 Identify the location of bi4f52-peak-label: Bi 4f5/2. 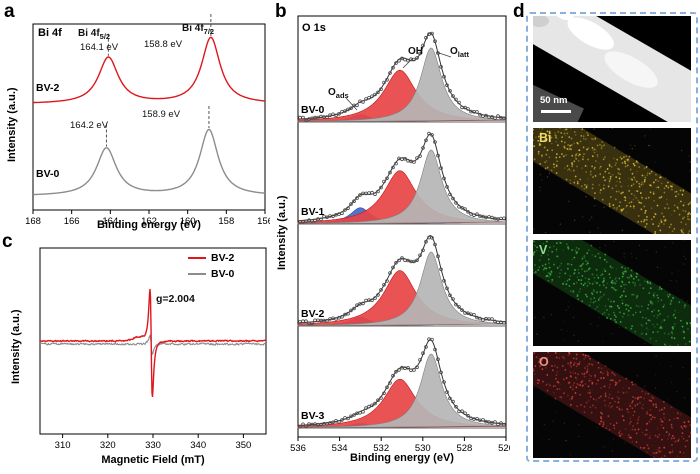
(94, 34).